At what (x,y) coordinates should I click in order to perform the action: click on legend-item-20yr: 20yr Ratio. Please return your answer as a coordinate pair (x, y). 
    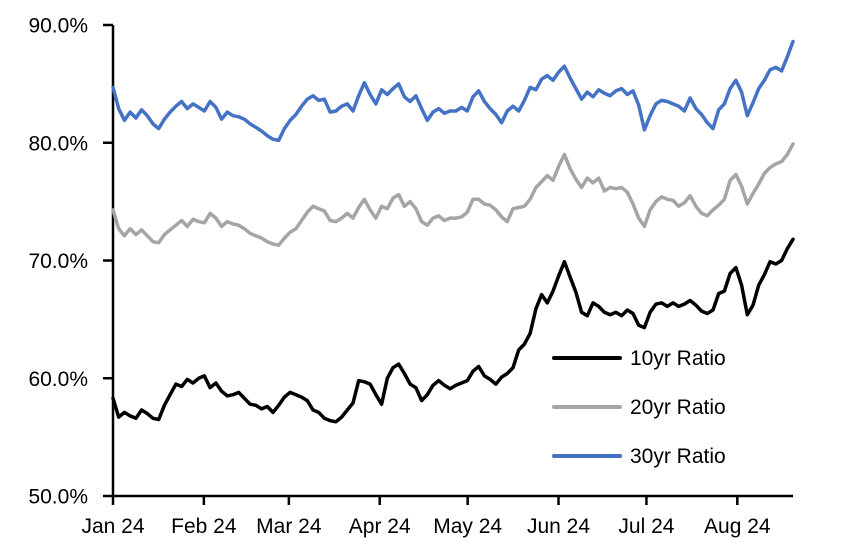
    Looking at the image, I should click on (639, 407).